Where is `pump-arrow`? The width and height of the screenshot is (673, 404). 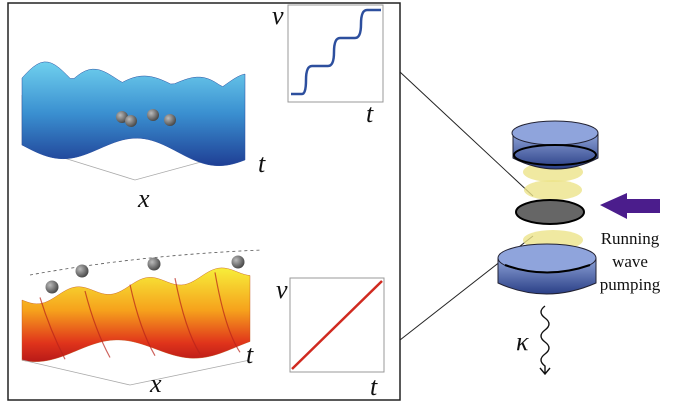 pump-arrow is located at coordinates (630, 206).